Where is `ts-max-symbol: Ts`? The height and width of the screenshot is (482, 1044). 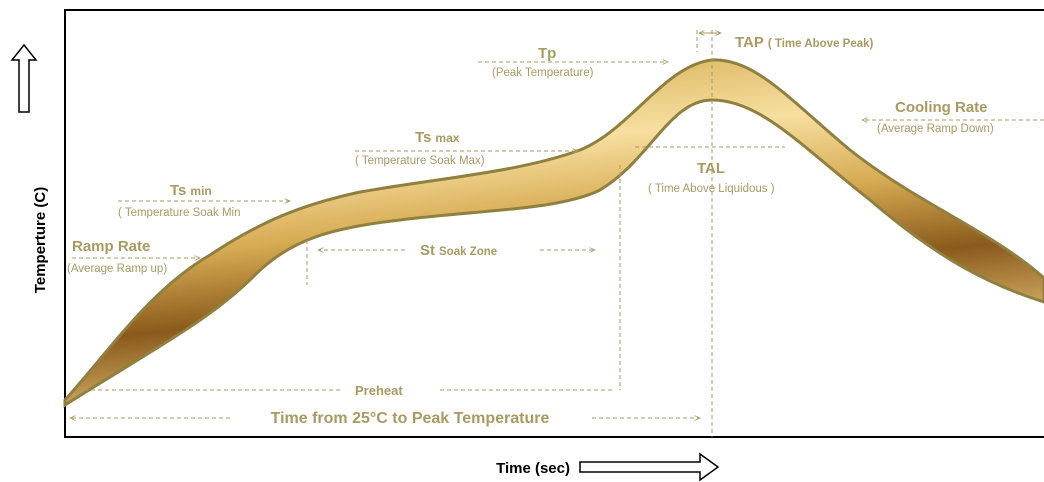 ts-max-symbol: Ts is located at coordinates (423, 137).